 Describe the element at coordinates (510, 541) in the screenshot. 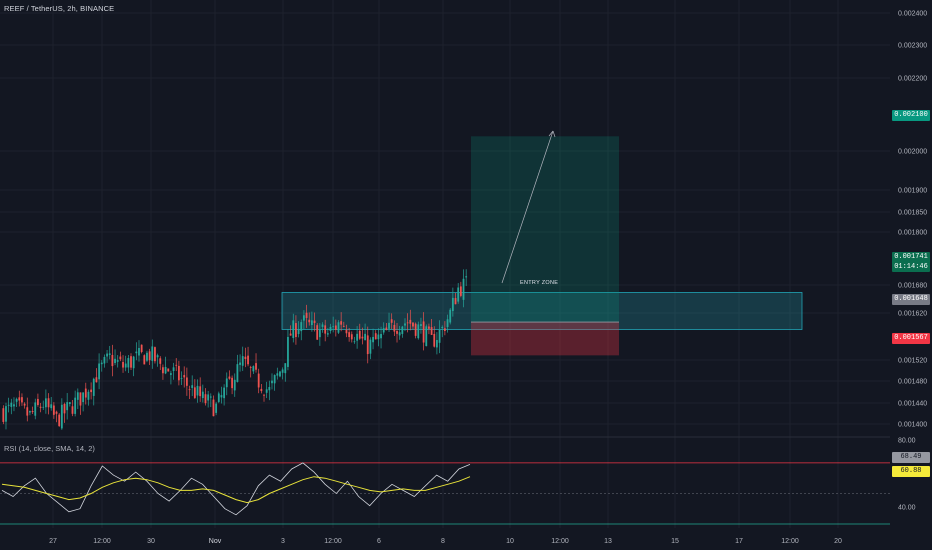

I see `time-axis-label: 10` at that location.